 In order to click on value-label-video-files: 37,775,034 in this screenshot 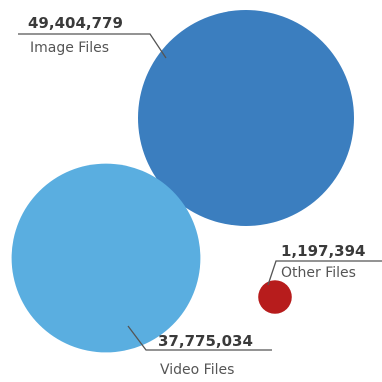, I will do `click(205, 341)`.